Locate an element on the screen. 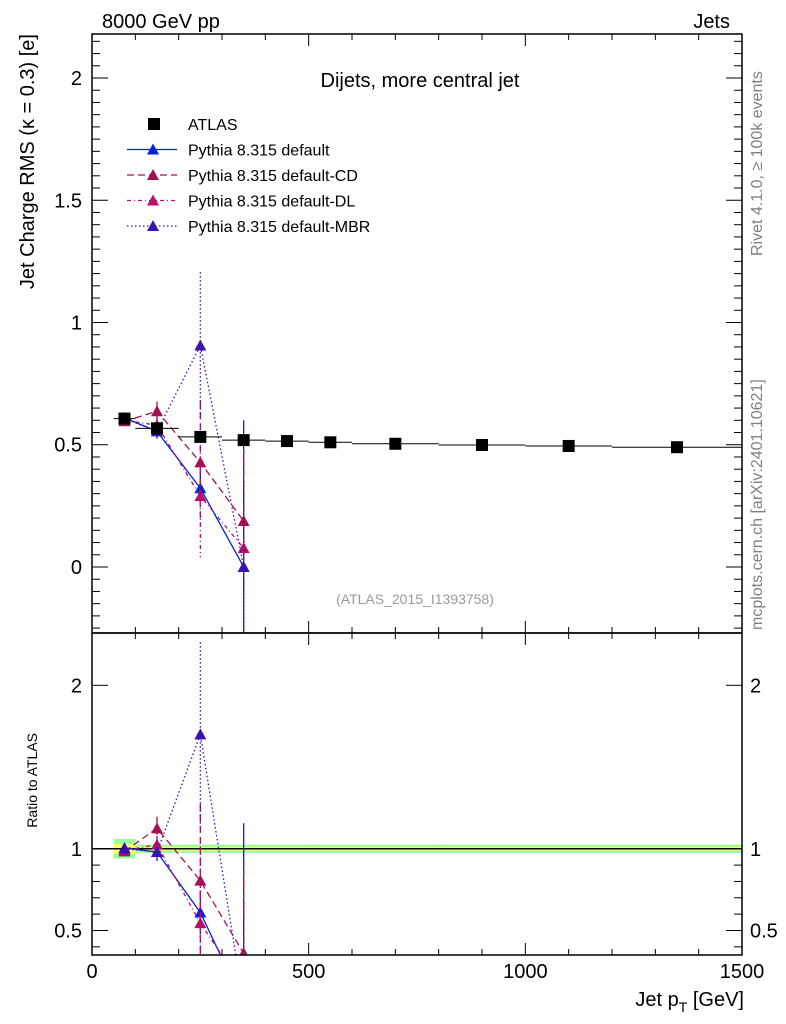 This screenshot has height=1024, width=786. y-tick-label: 1.5 is located at coordinates (68, 201).